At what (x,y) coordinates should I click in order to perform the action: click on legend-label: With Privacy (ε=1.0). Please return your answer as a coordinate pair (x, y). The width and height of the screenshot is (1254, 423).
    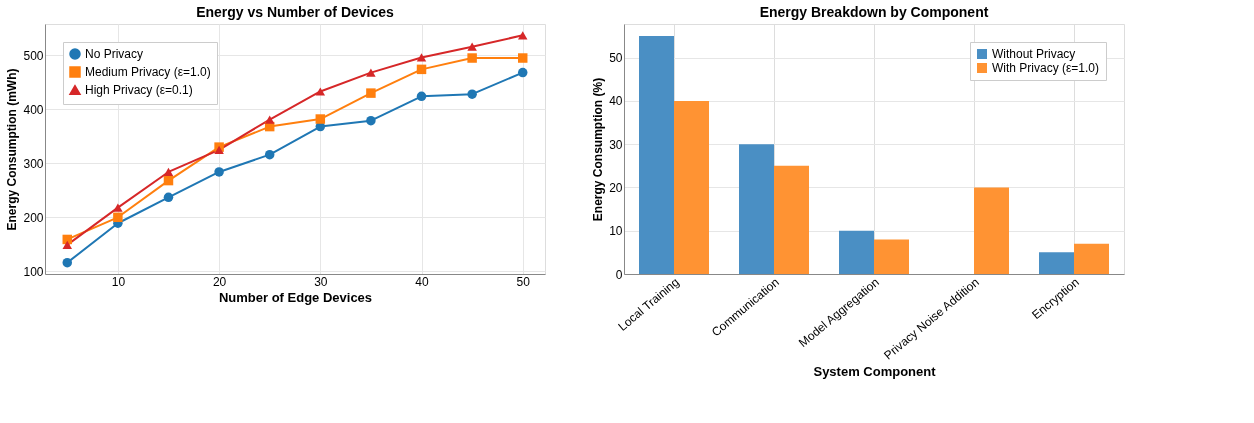
    Looking at the image, I should click on (1046, 68).